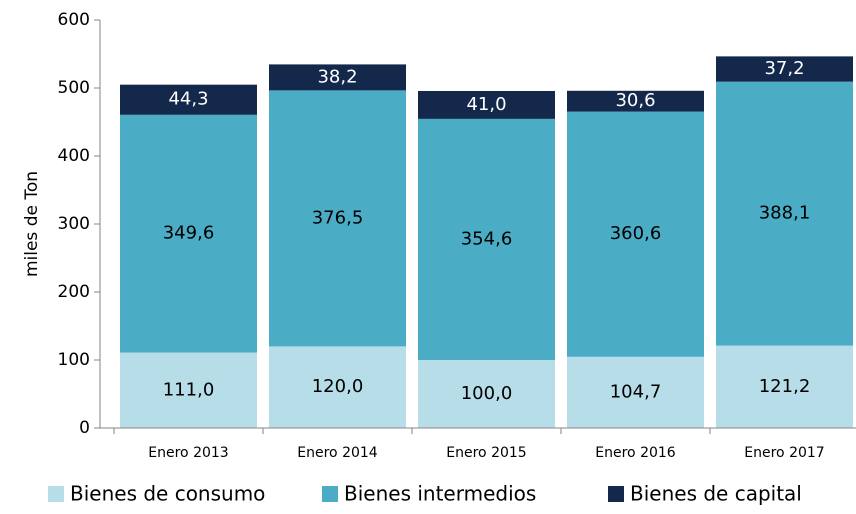 This screenshot has height=514, width=856. I want to click on value-label: 120,0, so click(338, 386).